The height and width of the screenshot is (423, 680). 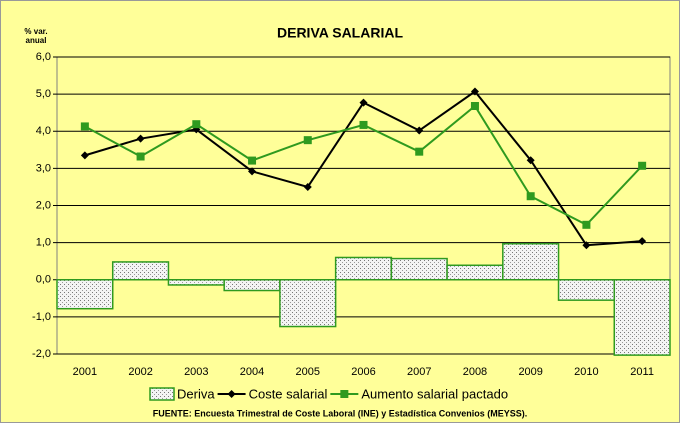 What do you see at coordinates (41, 317) in the screenshot?
I see `y-tick-label: -1,0` at bounding box center [41, 317].